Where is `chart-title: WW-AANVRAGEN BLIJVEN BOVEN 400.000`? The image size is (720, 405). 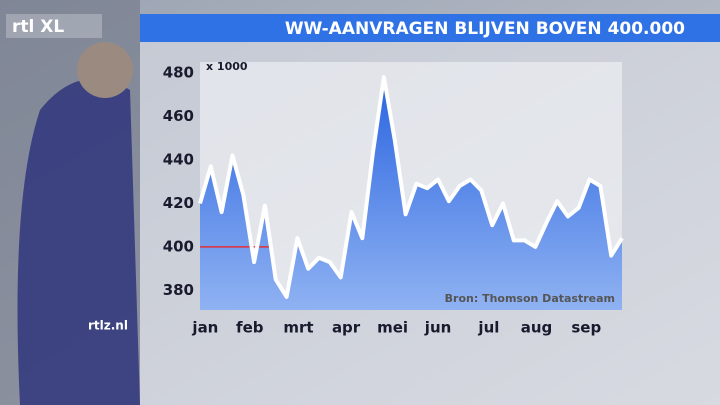
chart-title: WW-AANVRAGEN BLIJVEN BOVEN 400.000 is located at coordinates (485, 29).